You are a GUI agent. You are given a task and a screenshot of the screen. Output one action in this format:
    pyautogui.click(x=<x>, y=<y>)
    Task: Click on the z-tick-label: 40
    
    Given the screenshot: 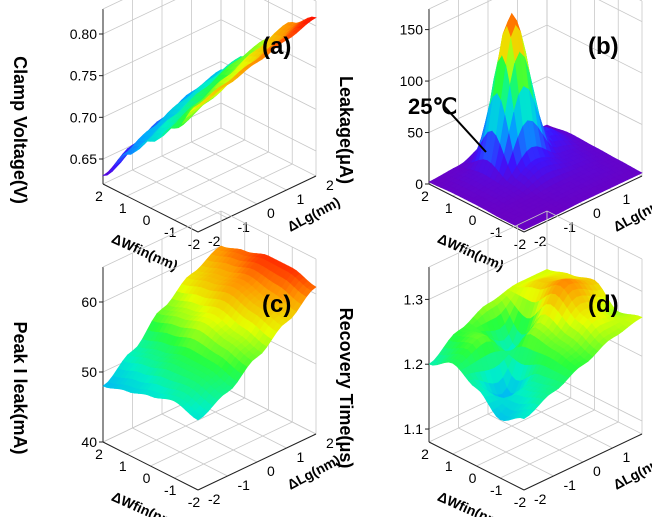 What is the action you would take?
    pyautogui.click(x=89, y=442)
    